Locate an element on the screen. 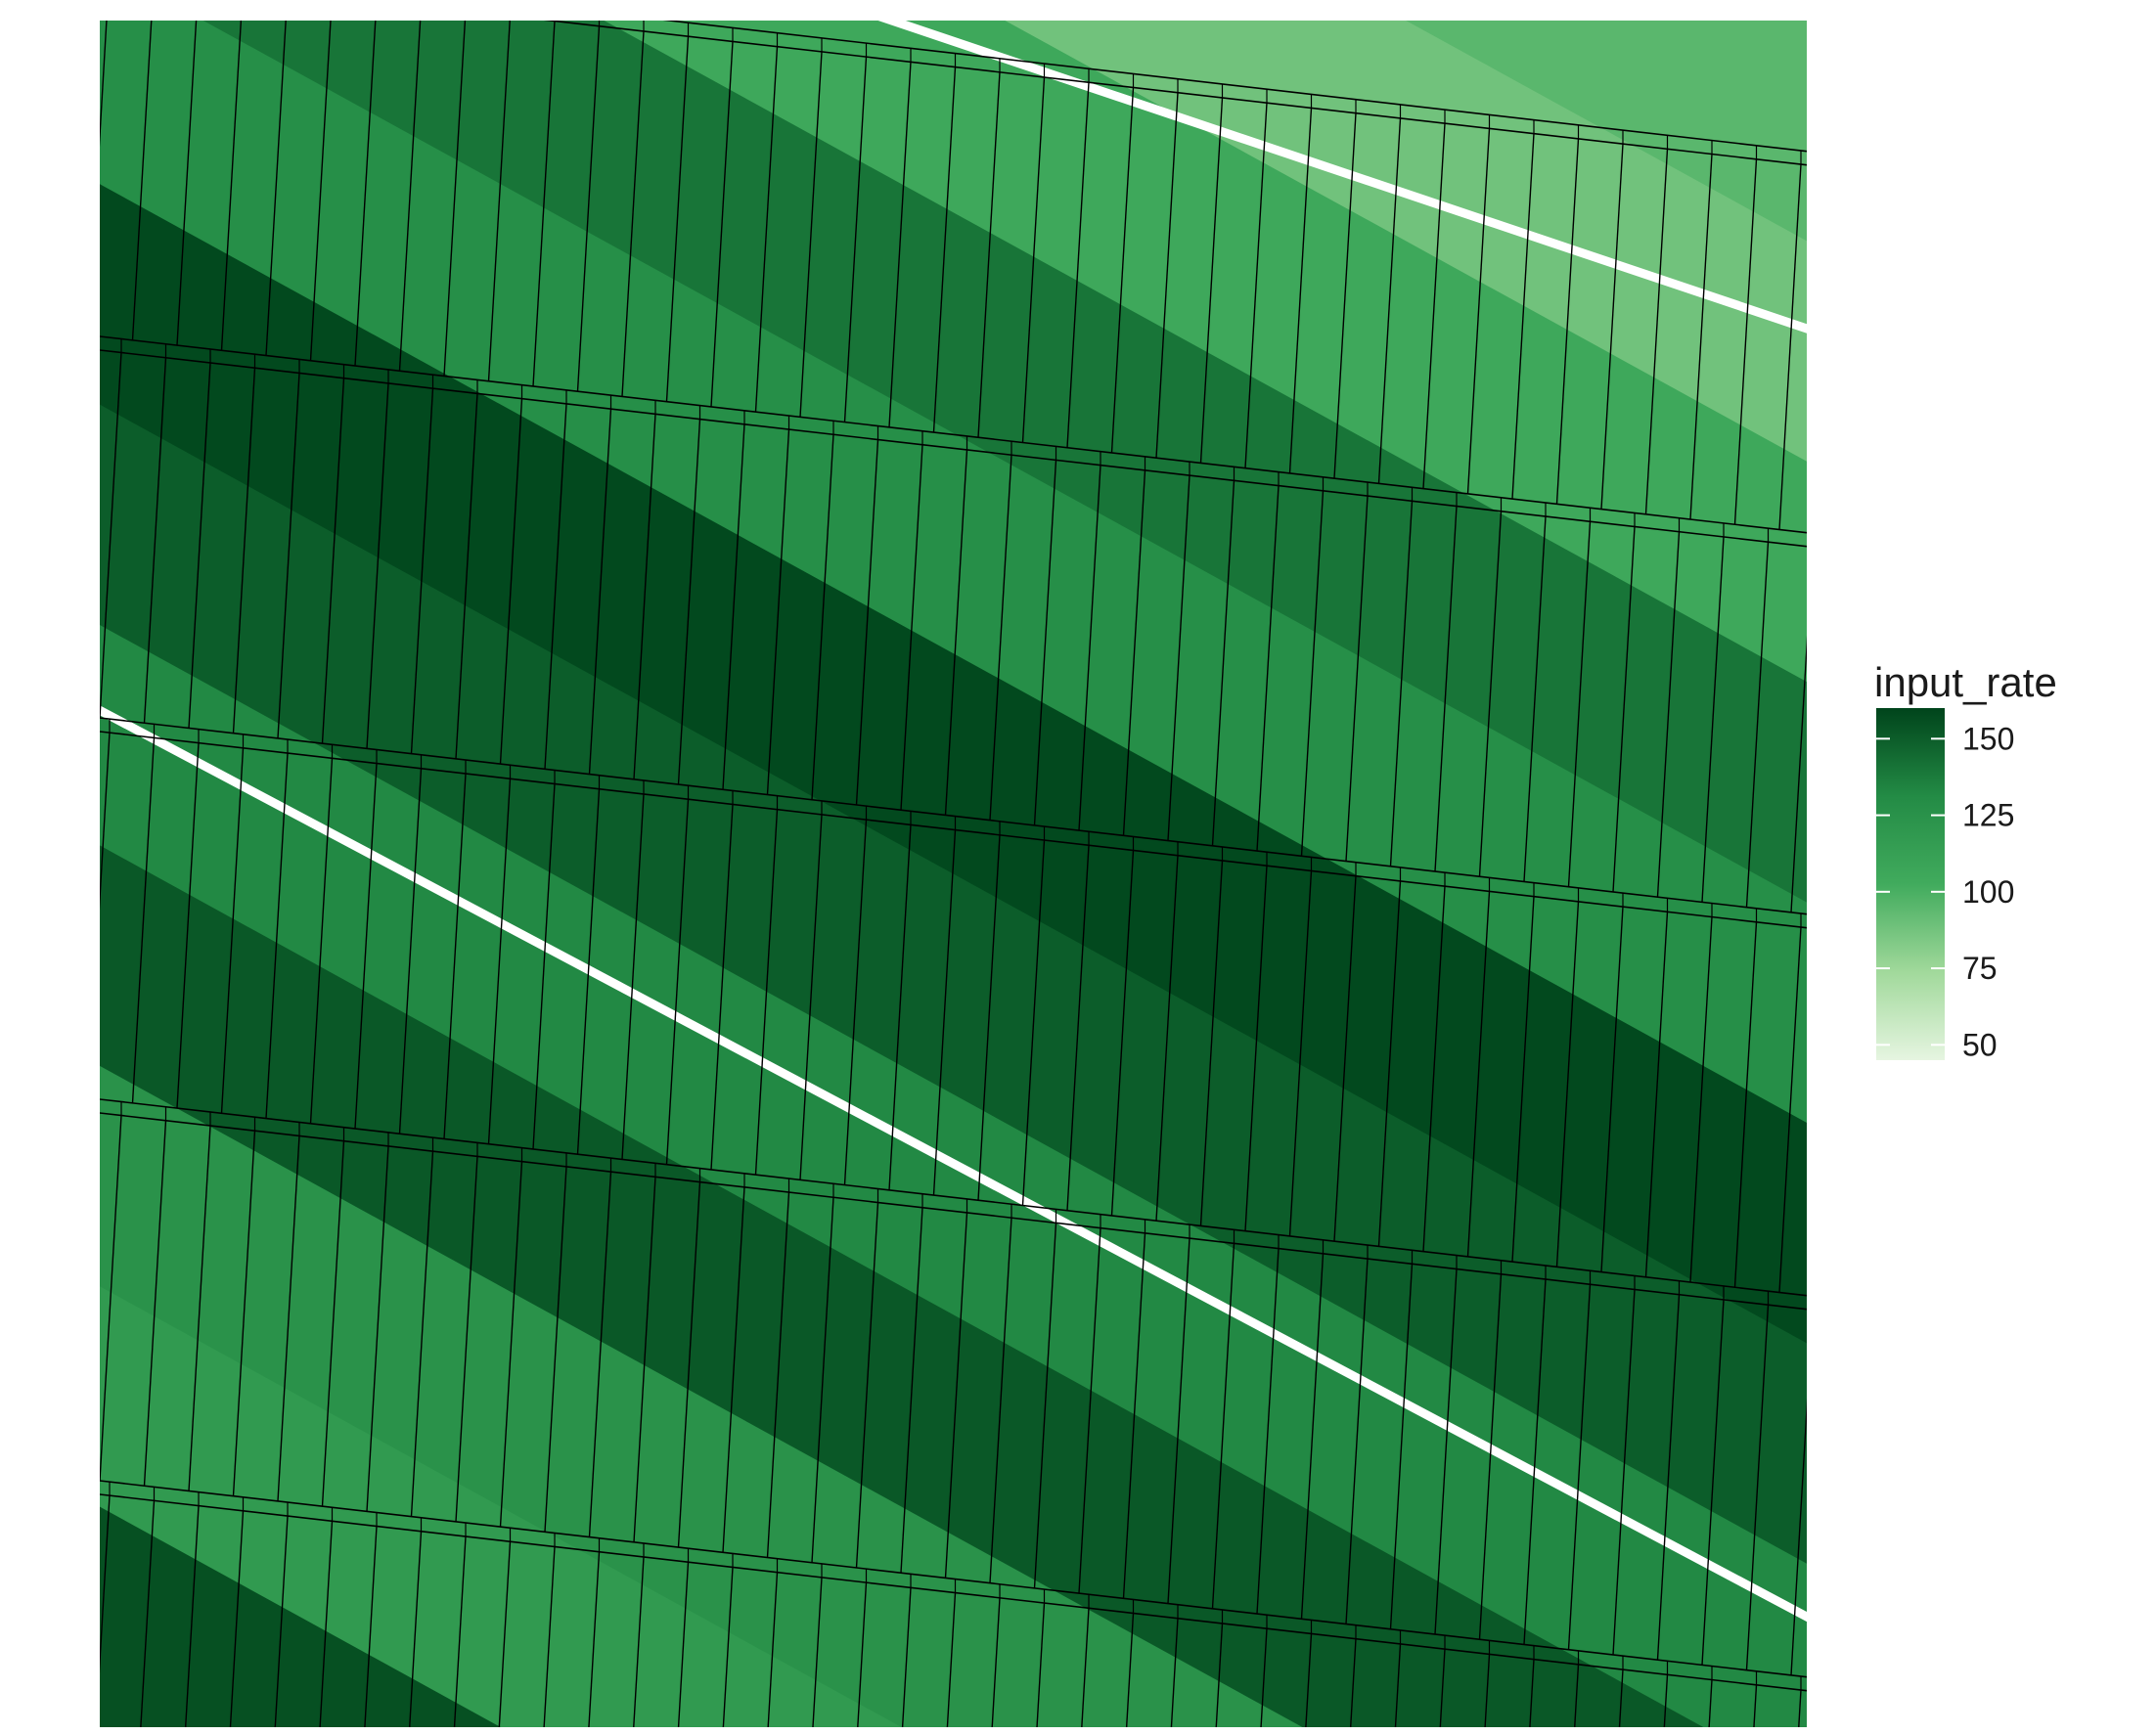  legend: input_rate 50 75 100 125 150 is located at coordinates (2001, 879).